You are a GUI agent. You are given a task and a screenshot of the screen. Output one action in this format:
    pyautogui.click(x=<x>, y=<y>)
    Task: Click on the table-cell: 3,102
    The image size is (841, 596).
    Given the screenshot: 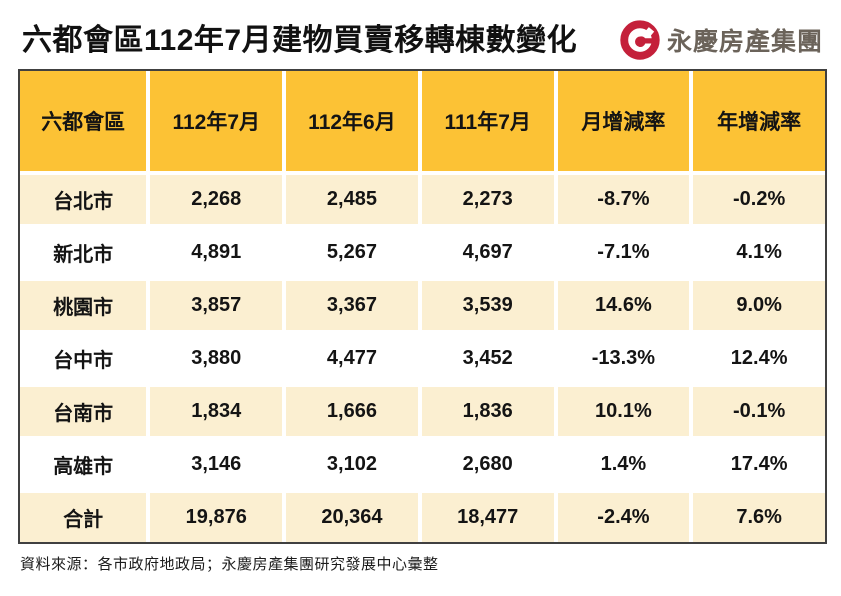 What is the action you would take?
    pyautogui.click(x=352, y=464)
    